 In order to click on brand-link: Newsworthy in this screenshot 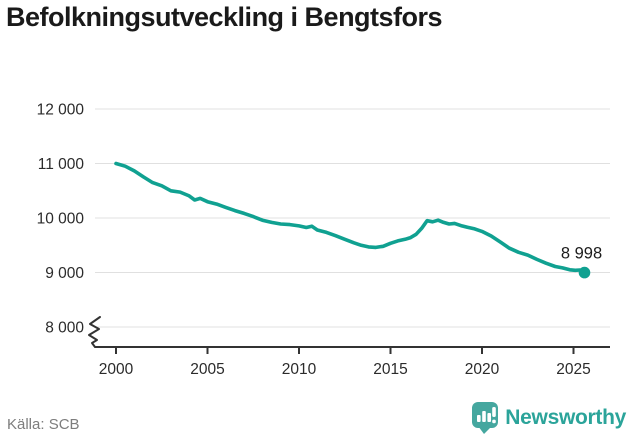, I will do `click(548, 418)`.